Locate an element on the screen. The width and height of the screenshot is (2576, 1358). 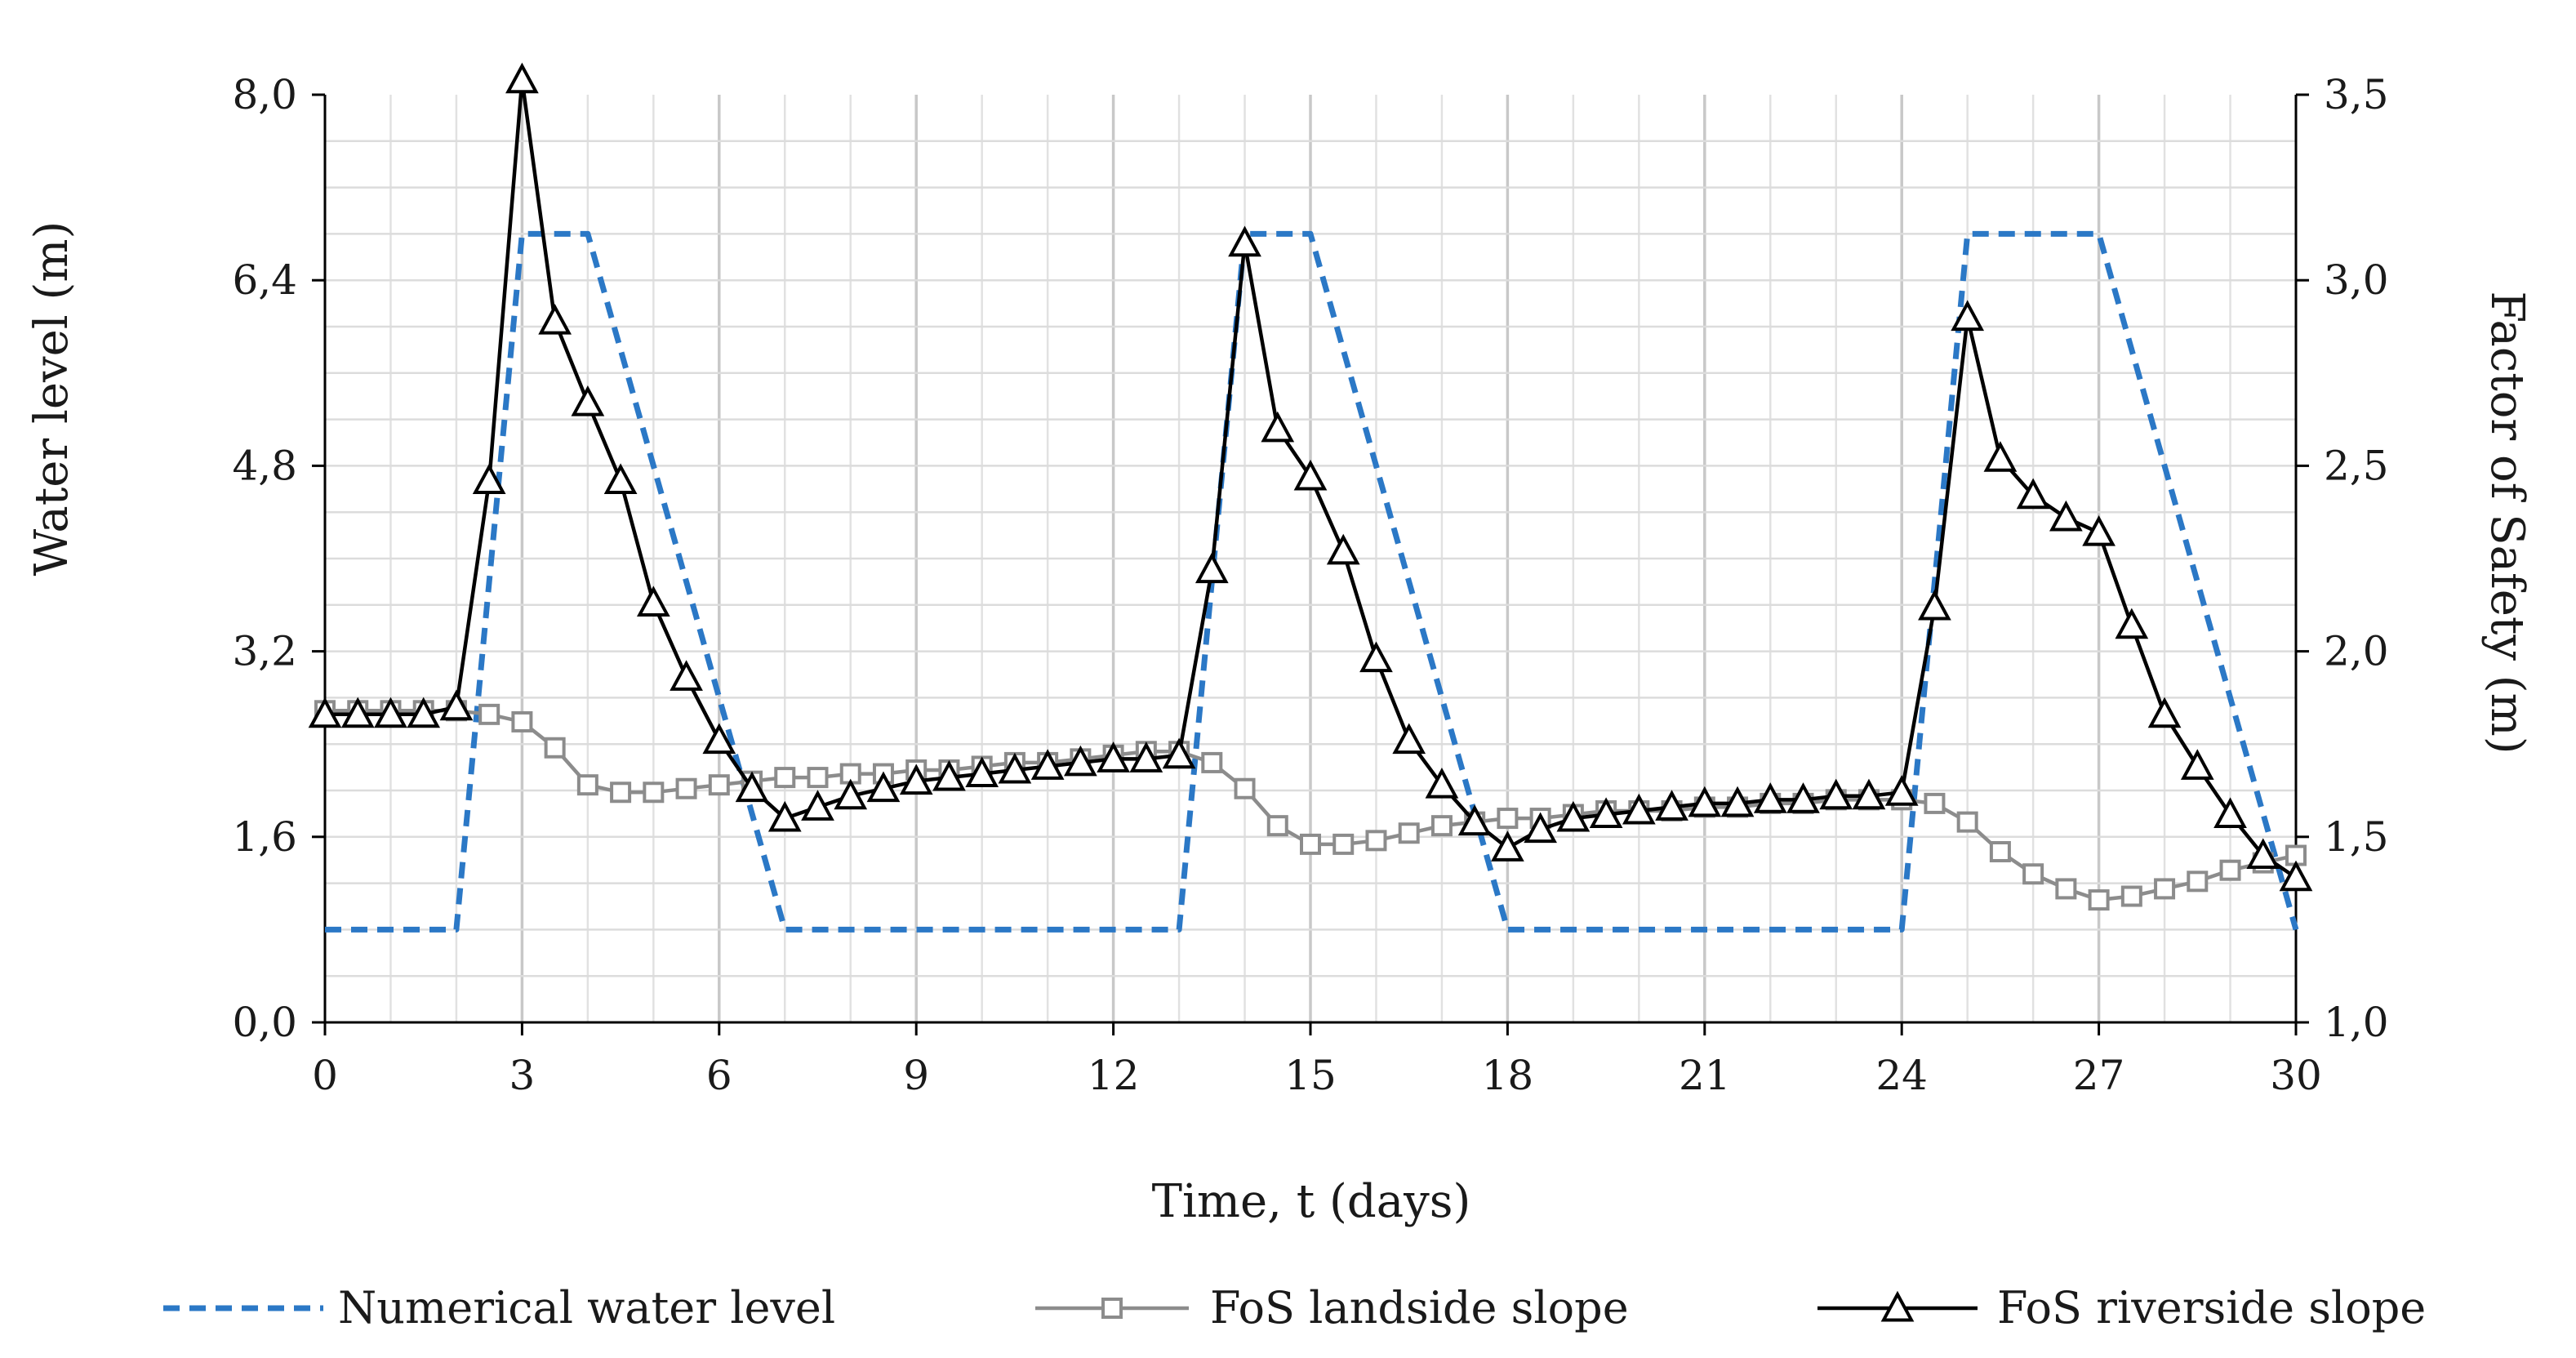
legend-label-fos-landside-slope: FoS landside slope is located at coordinates (1420, 1308).